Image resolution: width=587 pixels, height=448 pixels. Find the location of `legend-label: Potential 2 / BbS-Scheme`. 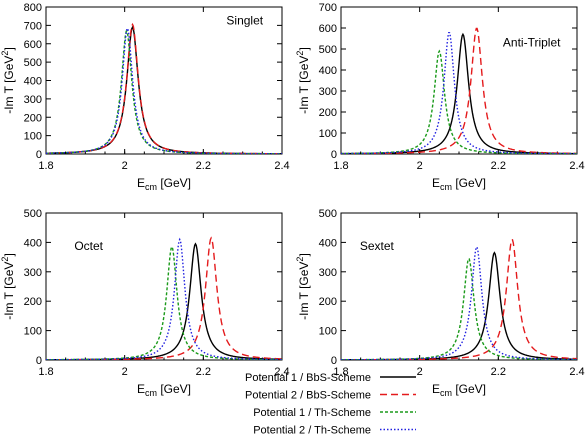

legend-label: Potential 2 / BbS-Scheme is located at coordinates (308, 396).